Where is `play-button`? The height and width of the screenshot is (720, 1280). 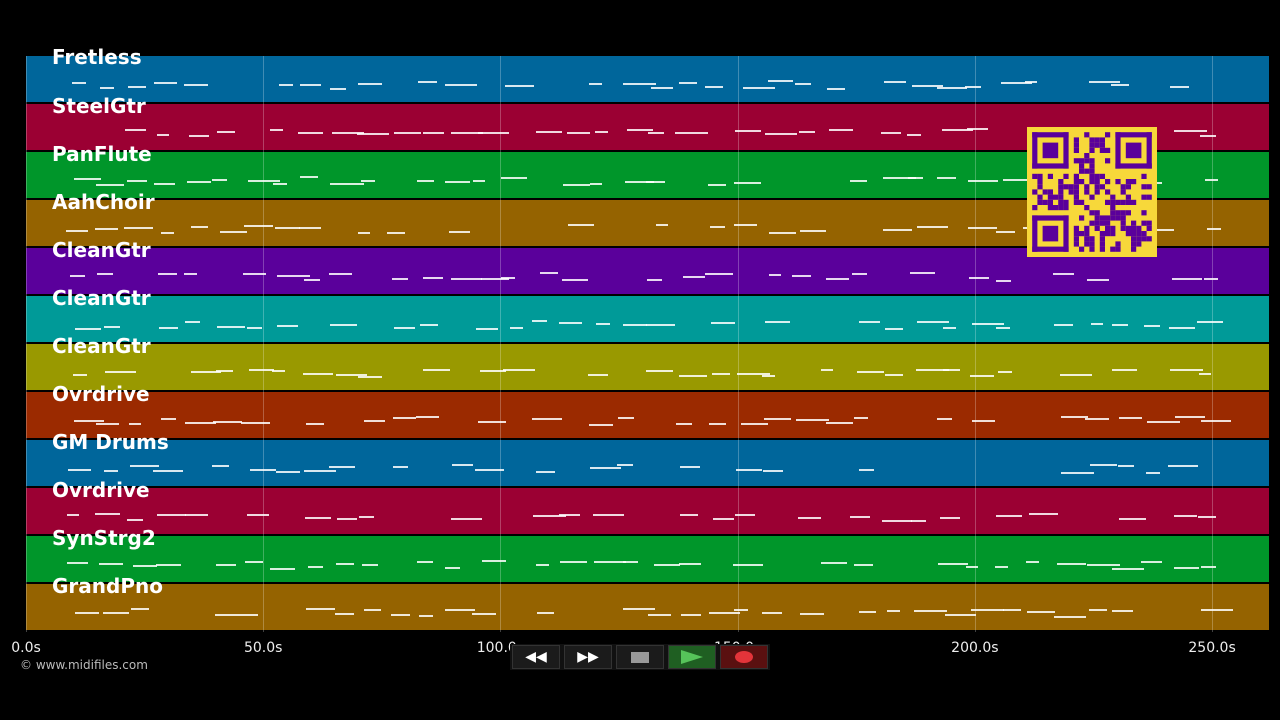 play-button is located at coordinates (692, 657).